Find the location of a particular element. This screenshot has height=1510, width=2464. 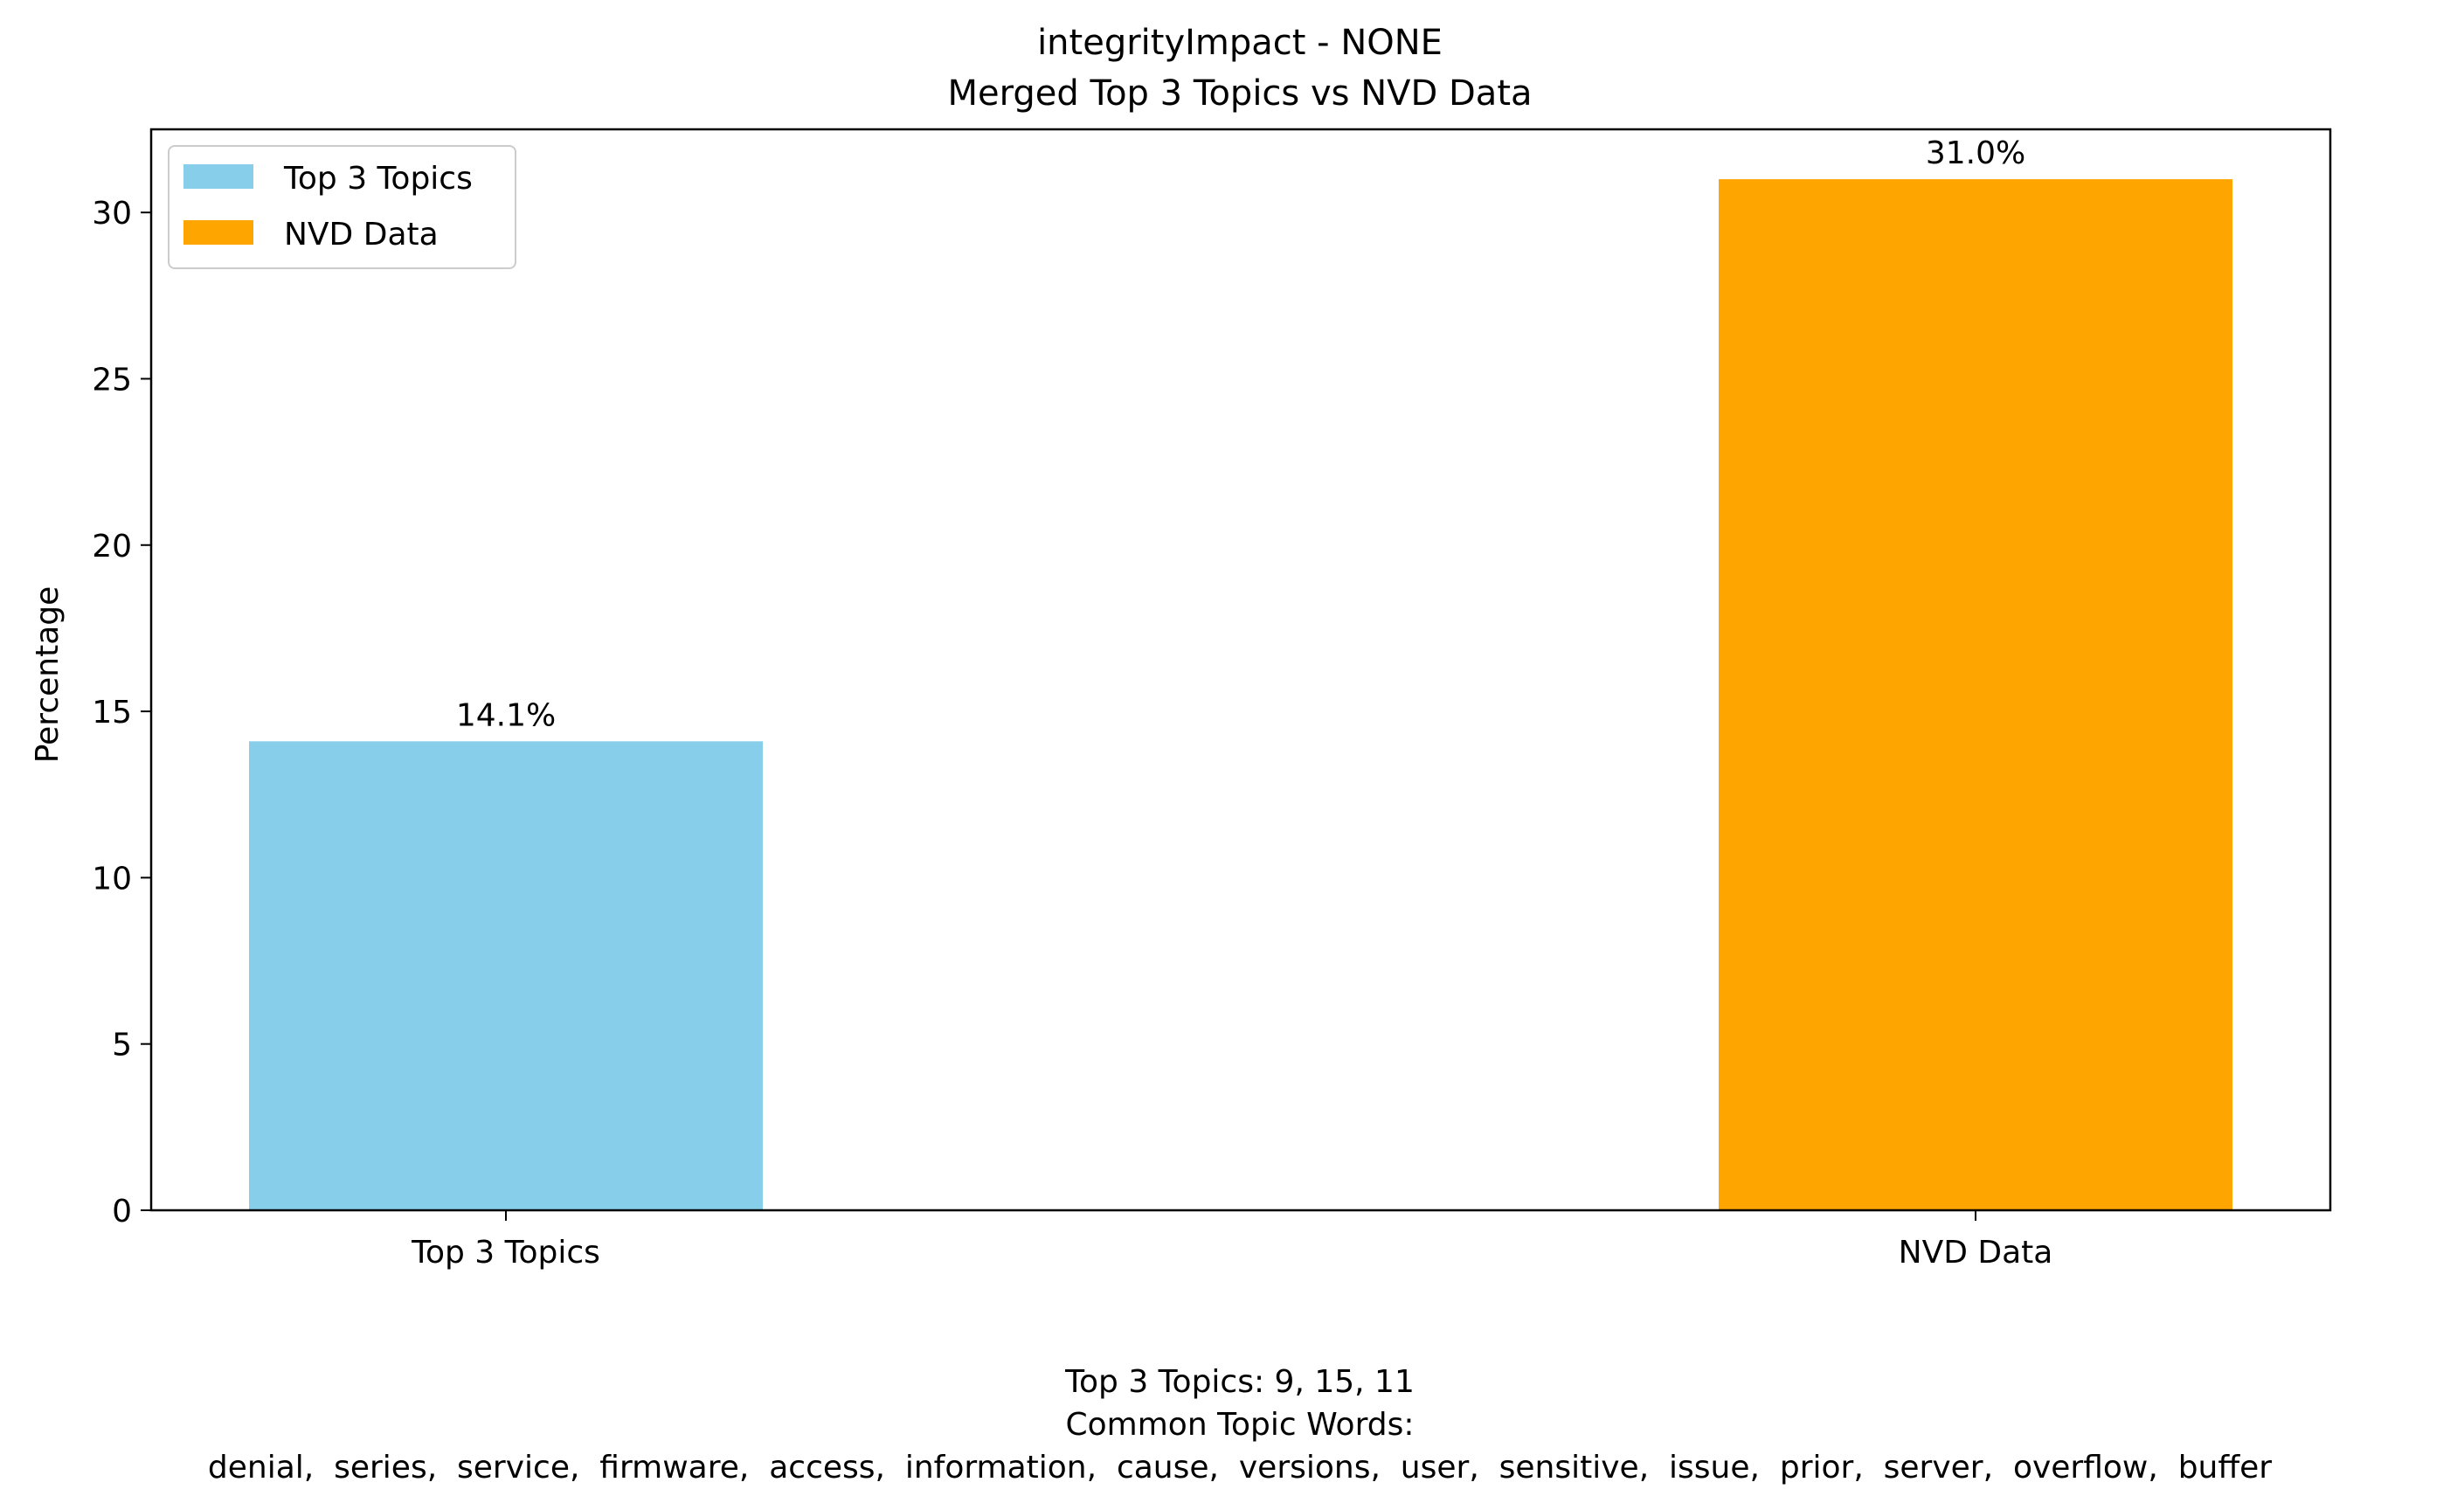

legend-box is located at coordinates (342, 207).